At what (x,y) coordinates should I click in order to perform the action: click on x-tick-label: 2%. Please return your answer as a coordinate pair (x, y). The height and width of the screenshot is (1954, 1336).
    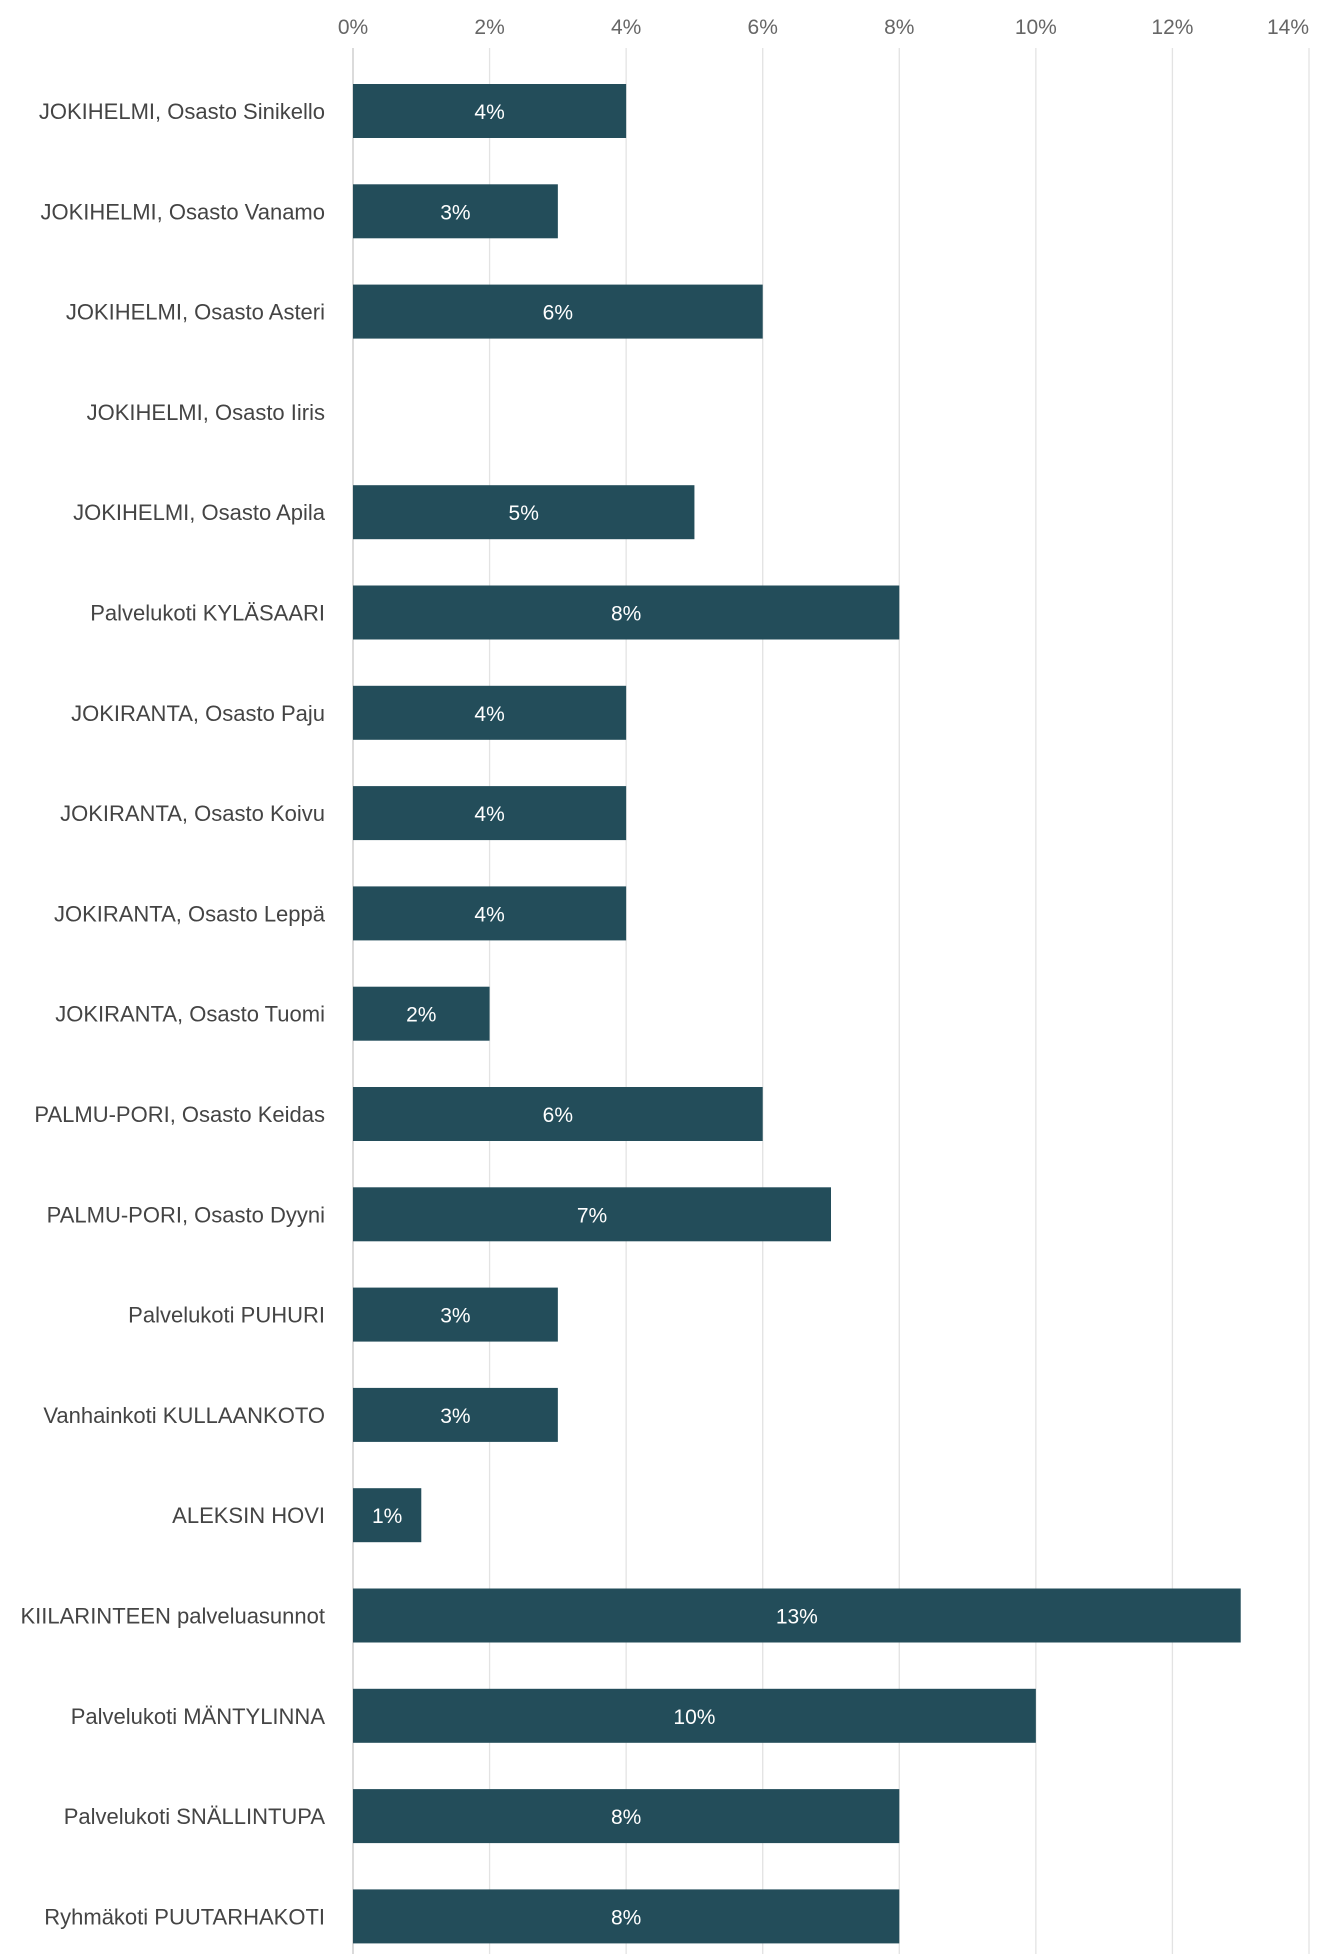
    Looking at the image, I should click on (489, 27).